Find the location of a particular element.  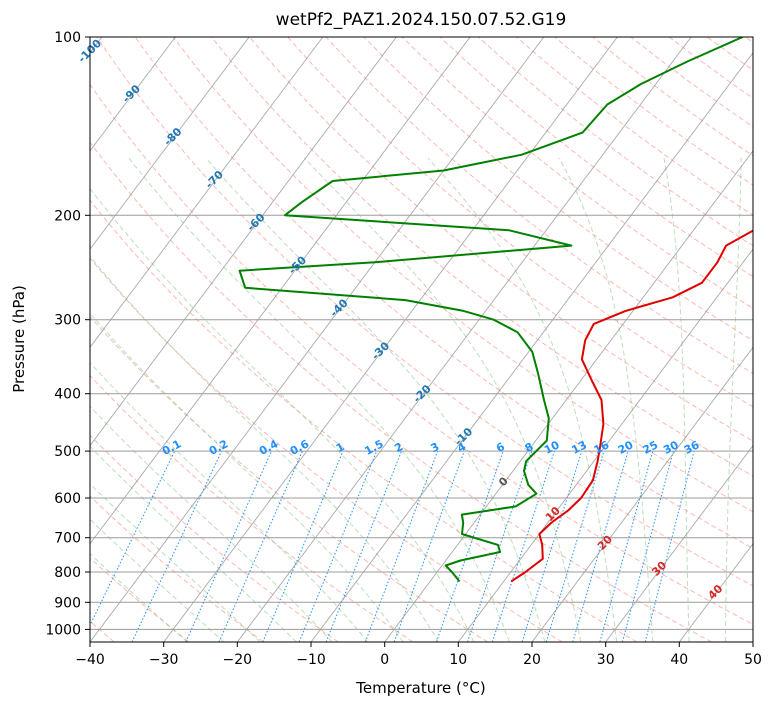

x-axis-label: Temperature (°C) is located at coordinates (420, 688).